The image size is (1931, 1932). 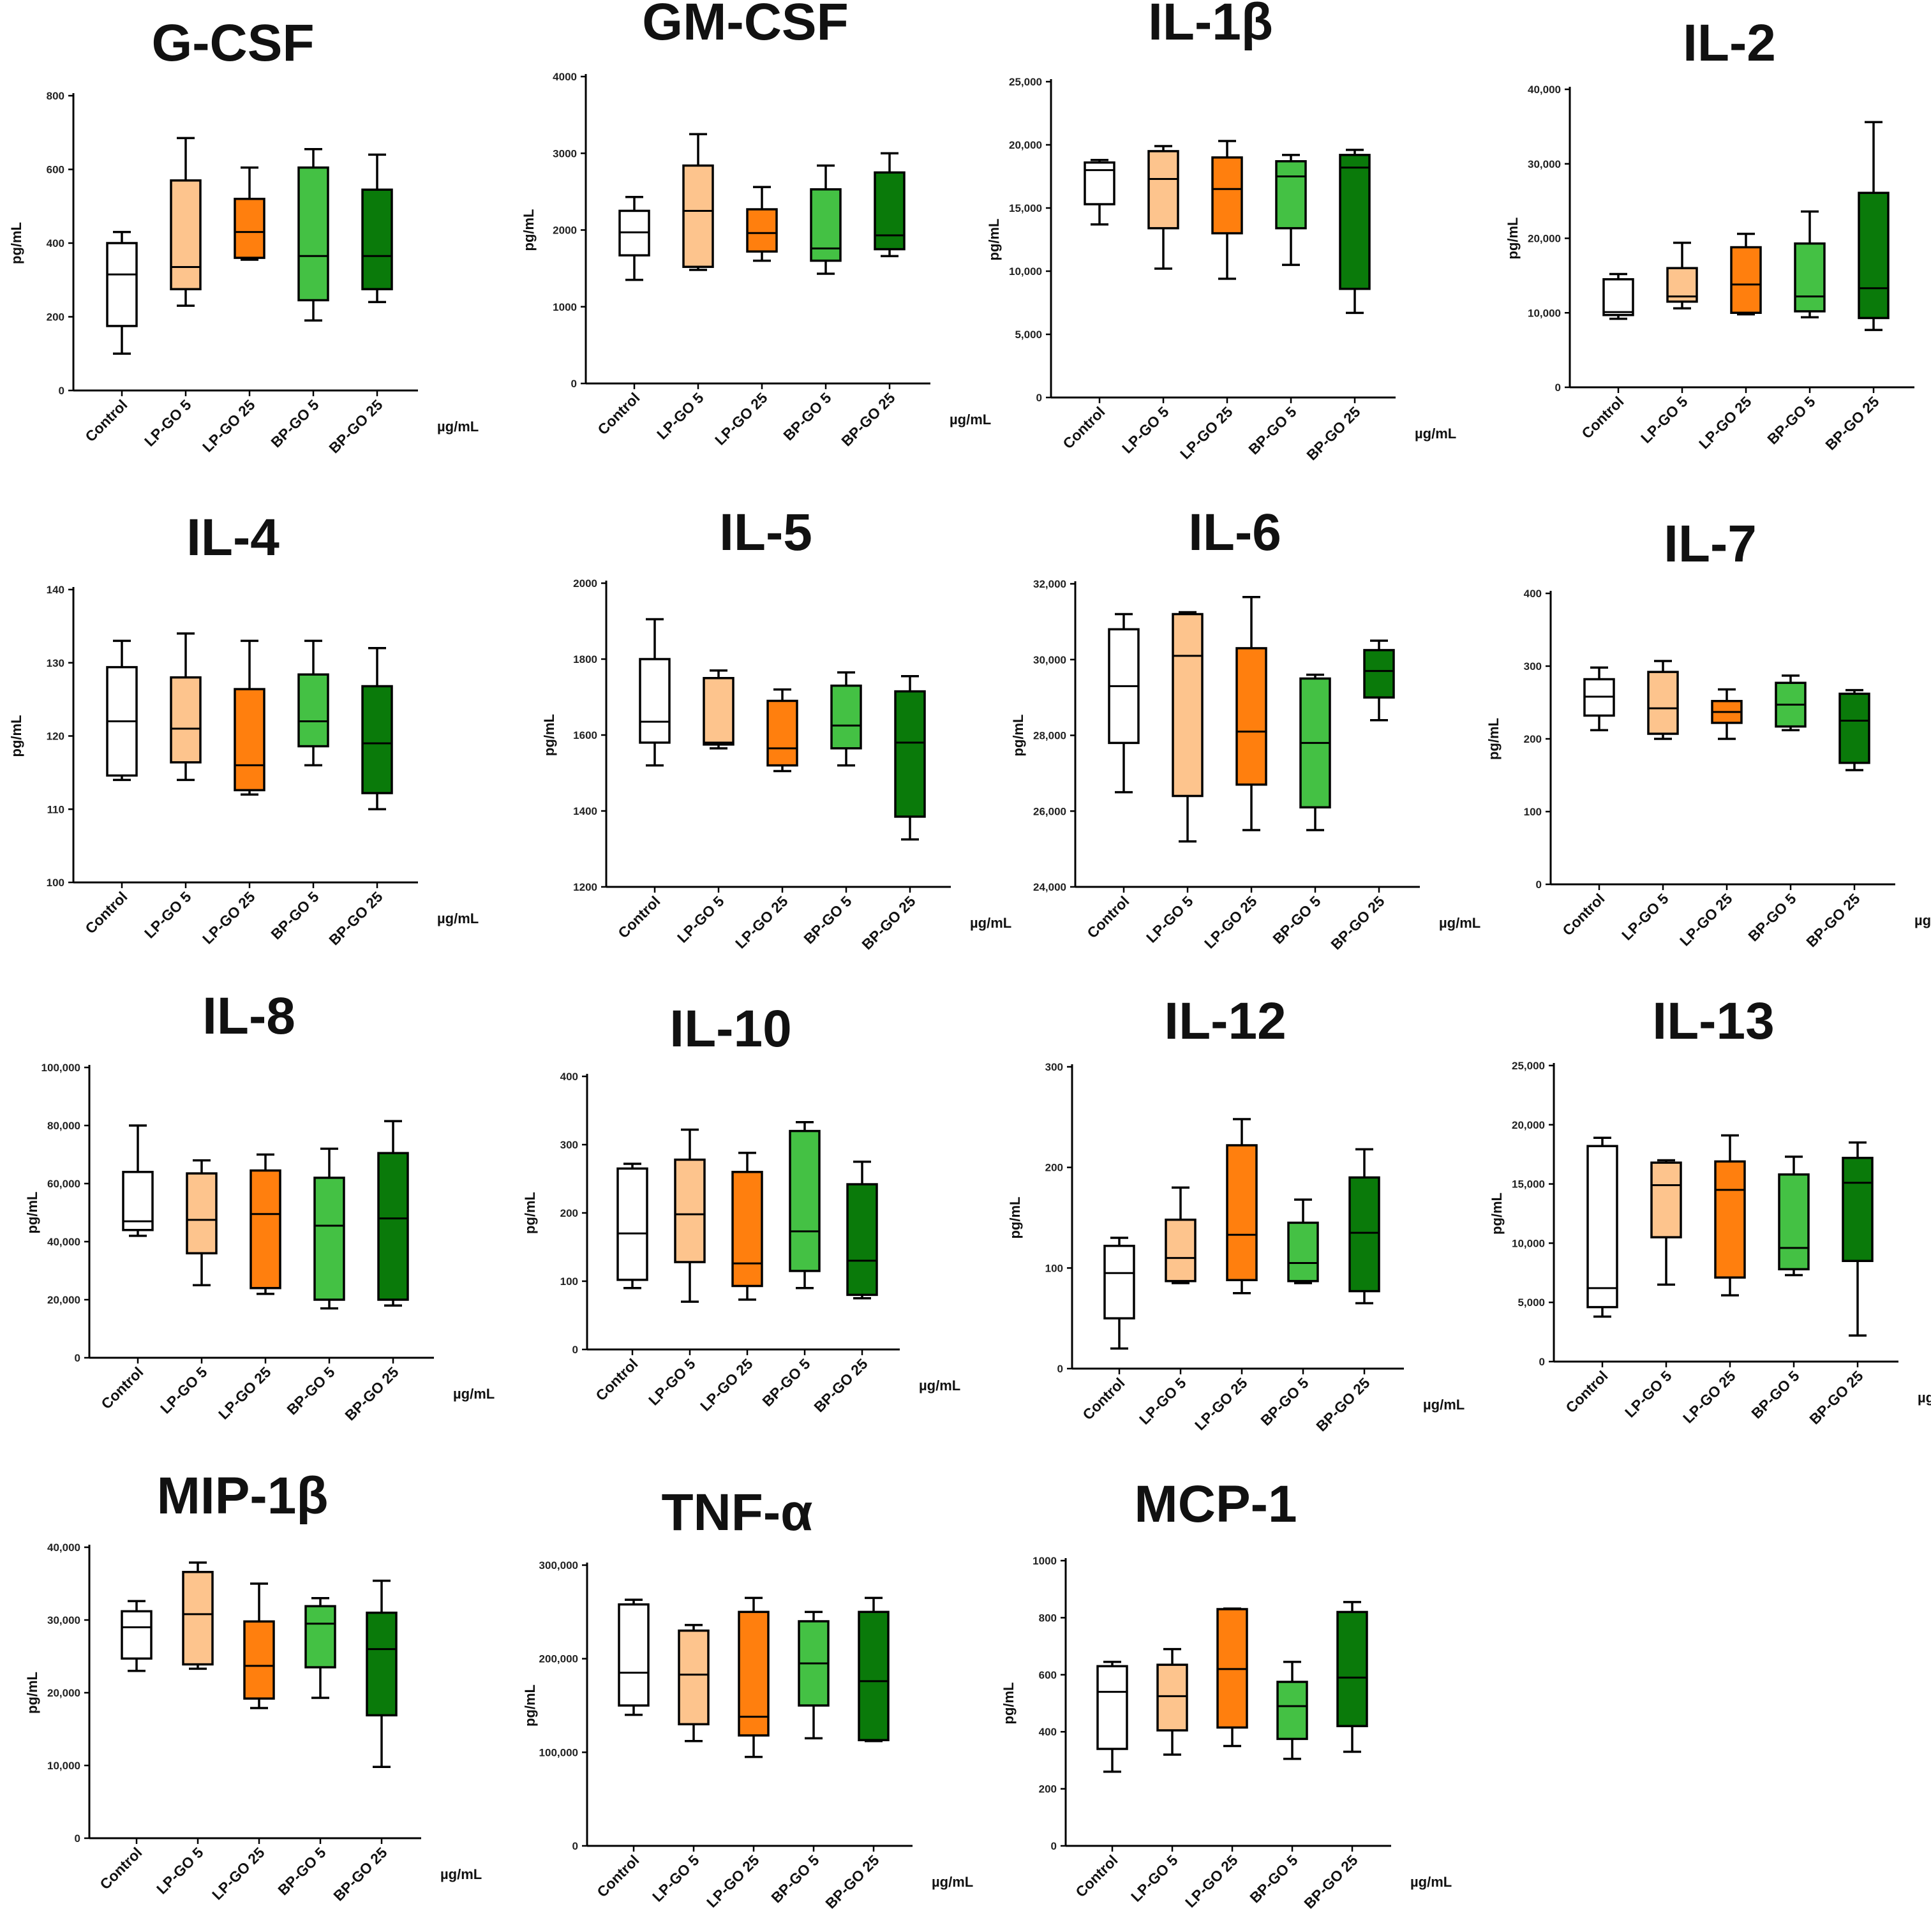 What do you see at coordinates (1028, 335) in the screenshot?
I see `y-tick-label: 5,000` at bounding box center [1028, 335].